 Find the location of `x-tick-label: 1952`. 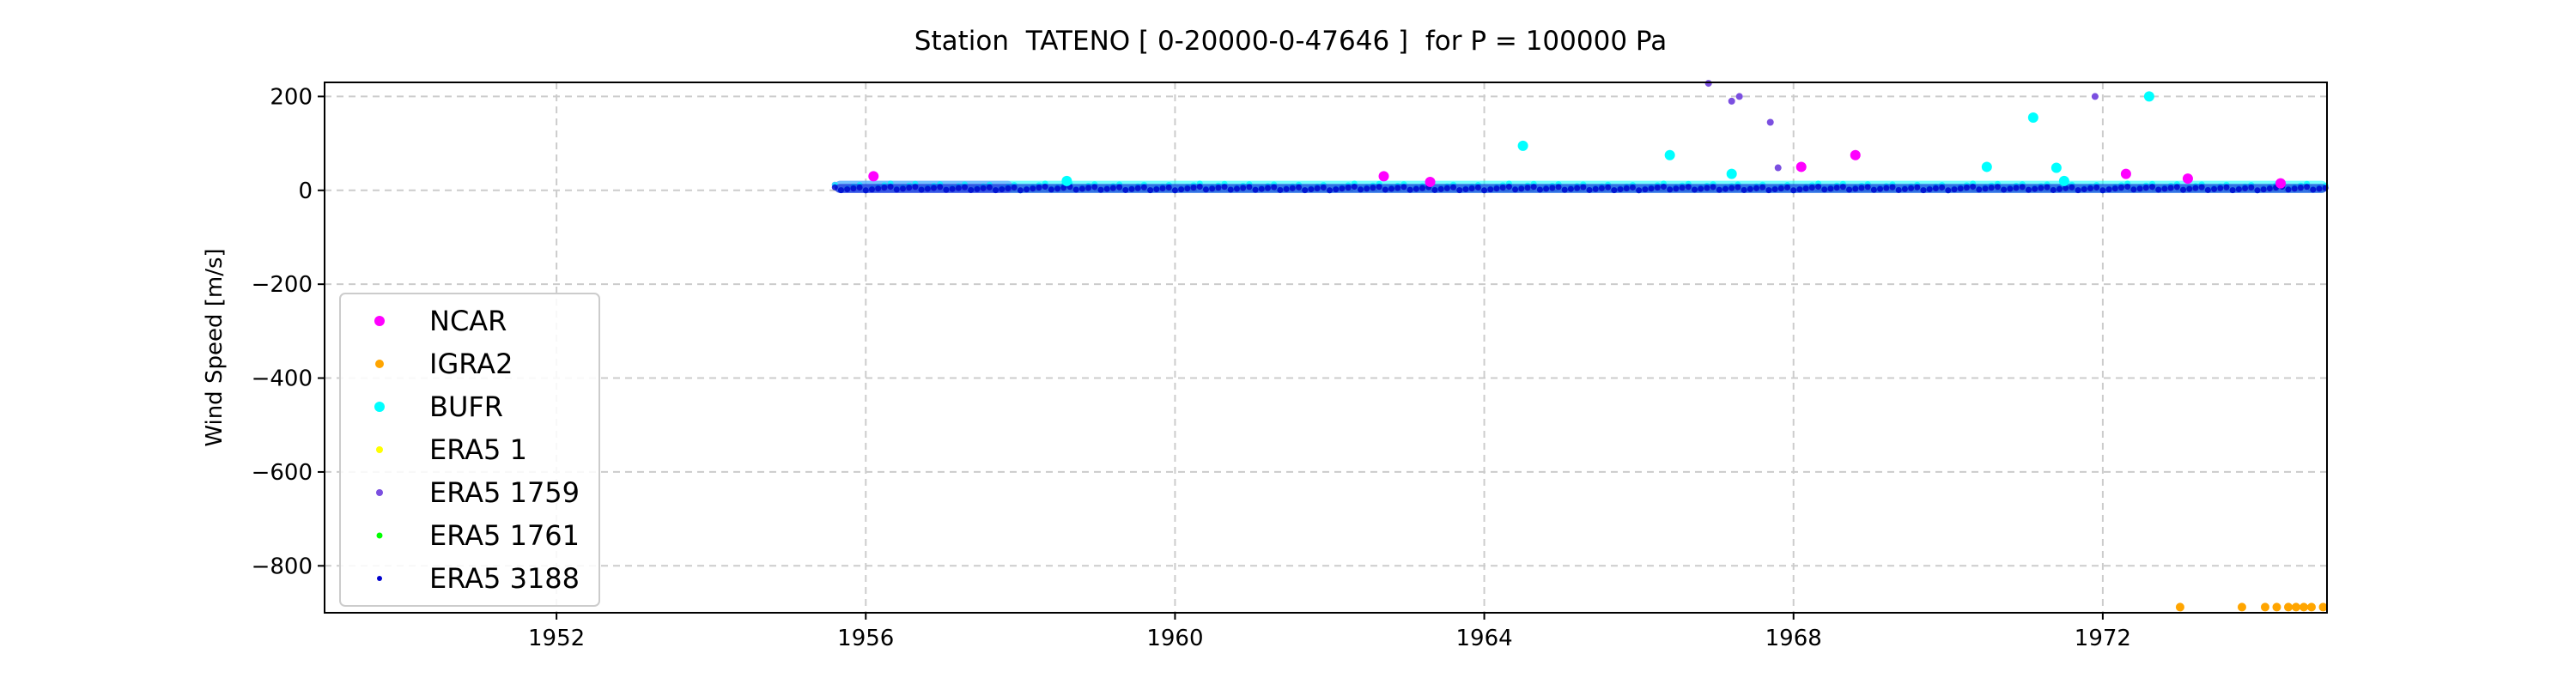

x-tick-label: 1952 is located at coordinates (556, 638).